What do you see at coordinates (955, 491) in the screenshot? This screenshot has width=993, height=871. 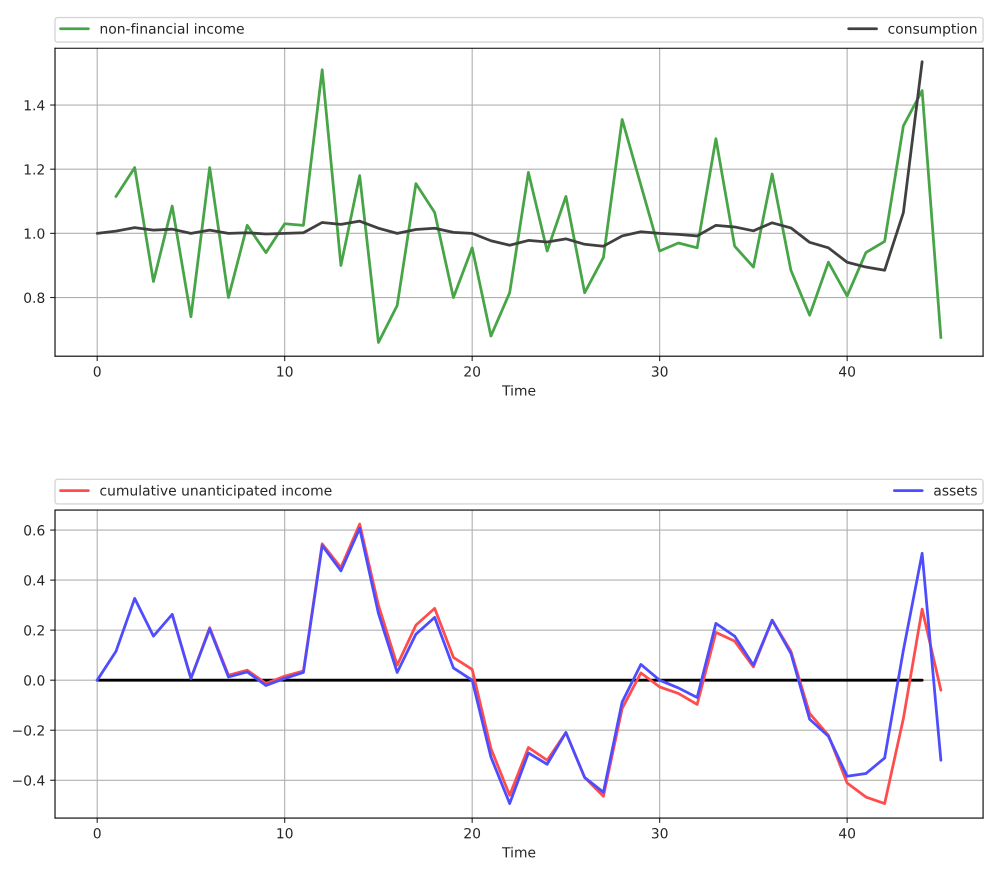 I see `legend-label: assets` at bounding box center [955, 491].